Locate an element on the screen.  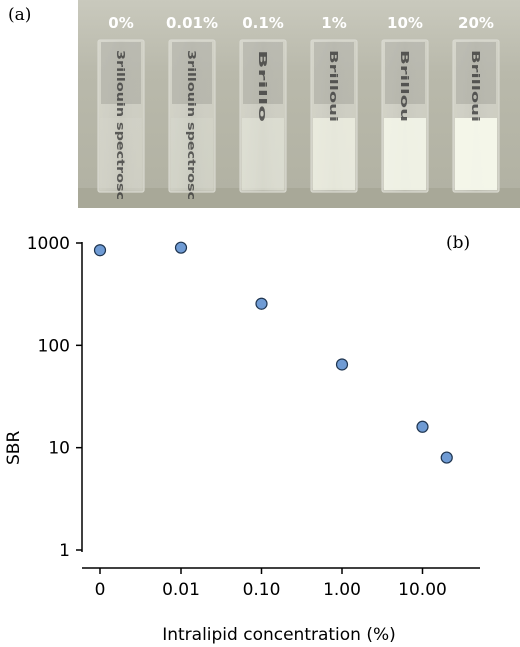
cuvette: Brillo 0.1% is located at coordinates (263, 103).